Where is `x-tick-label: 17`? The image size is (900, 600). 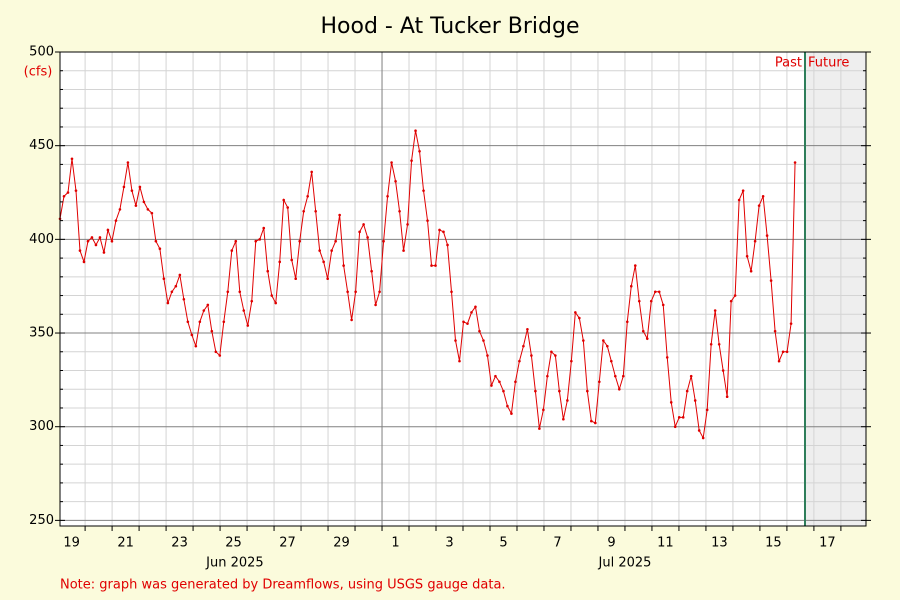 x-tick-label: 17 is located at coordinates (827, 543).